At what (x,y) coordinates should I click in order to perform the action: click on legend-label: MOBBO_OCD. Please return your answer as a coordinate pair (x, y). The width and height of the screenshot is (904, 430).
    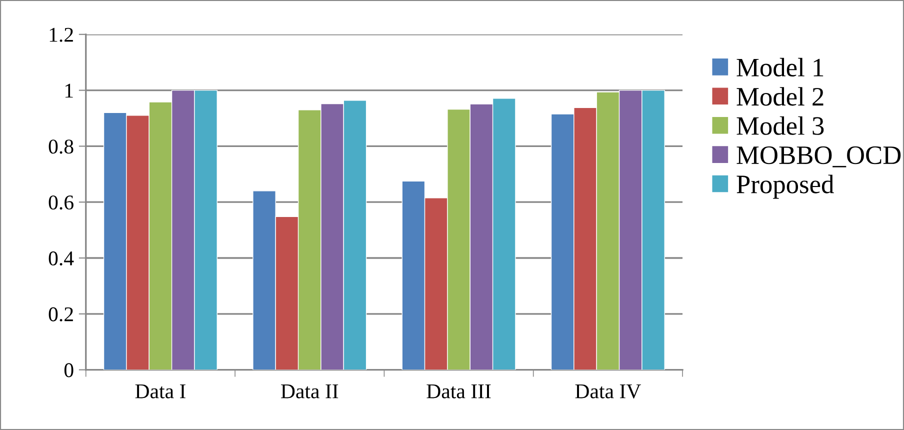
    Looking at the image, I should click on (818, 157).